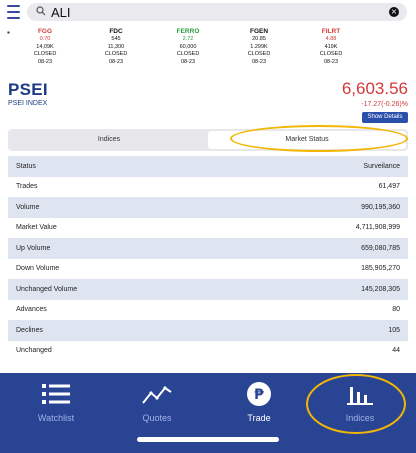 The width and height of the screenshot is (416, 453). I want to click on row-label: Down Volume, so click(38, 269).